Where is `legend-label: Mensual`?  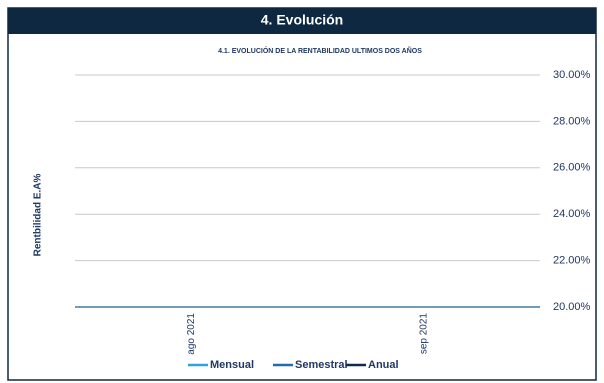
legend-label: Mensual is located at coordinates (232, 365).